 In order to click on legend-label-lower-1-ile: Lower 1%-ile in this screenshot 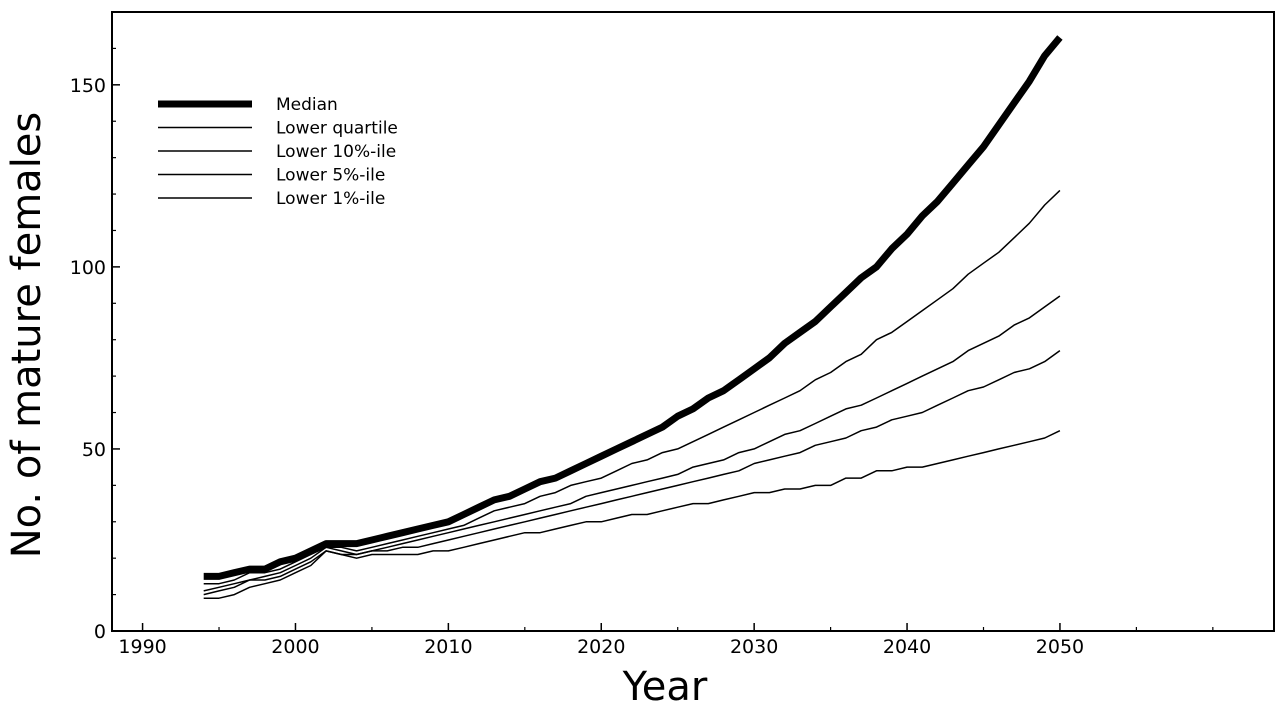, I will do `click(330, 199)`.